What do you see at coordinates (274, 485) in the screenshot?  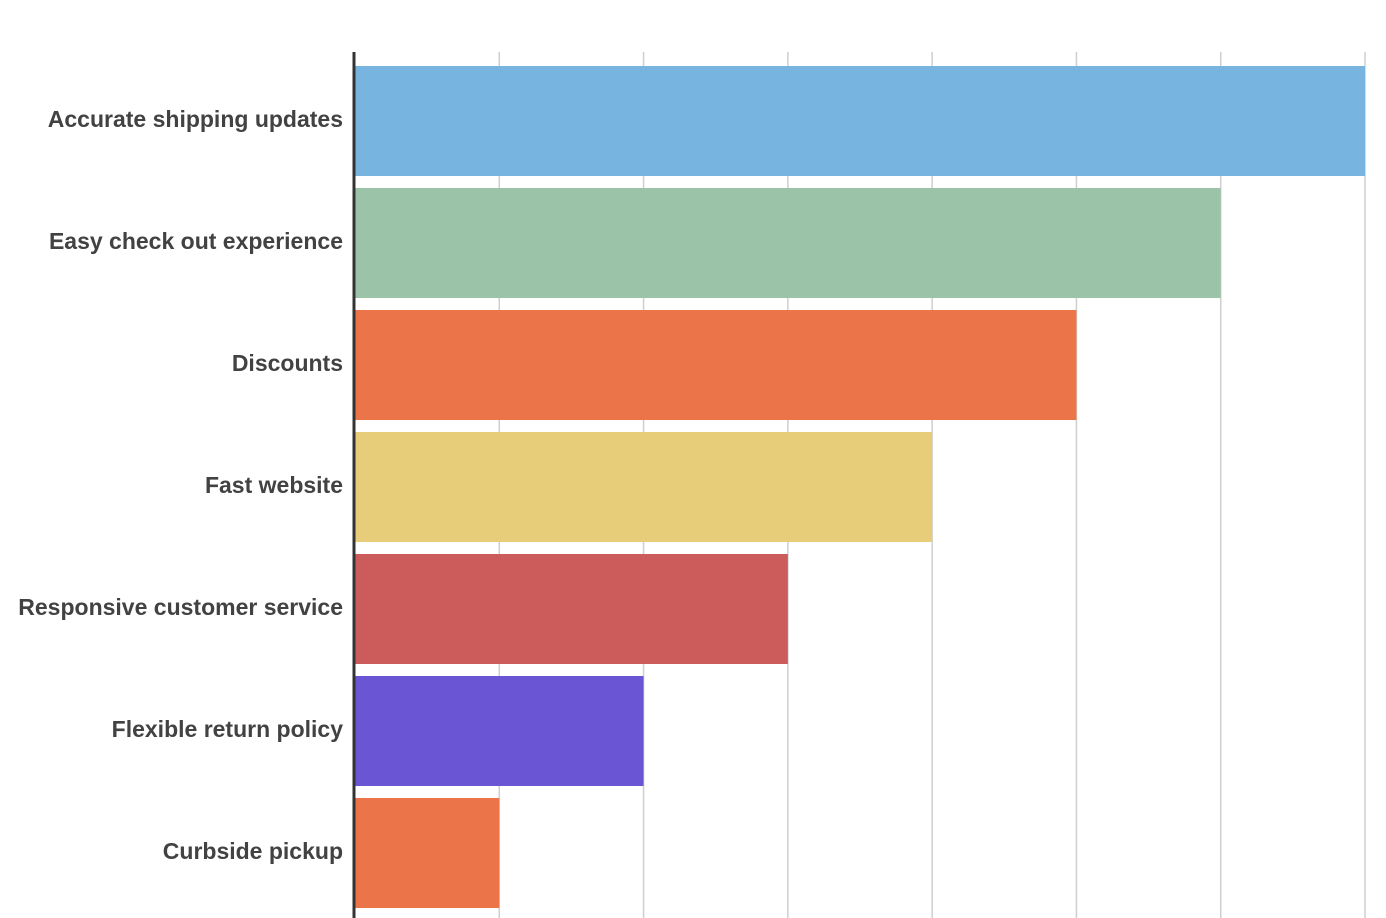 I see `category-label-fast-website: Fast website` at bounding box center [274, 485].